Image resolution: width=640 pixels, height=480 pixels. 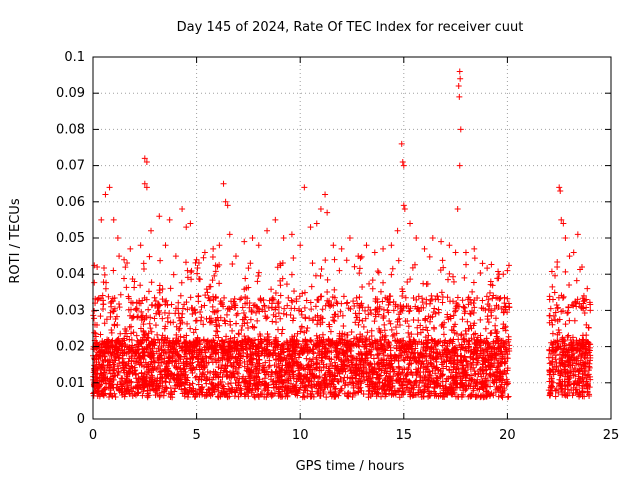 I want to click on x-tick-label: 10, so click(x=300, y=435).